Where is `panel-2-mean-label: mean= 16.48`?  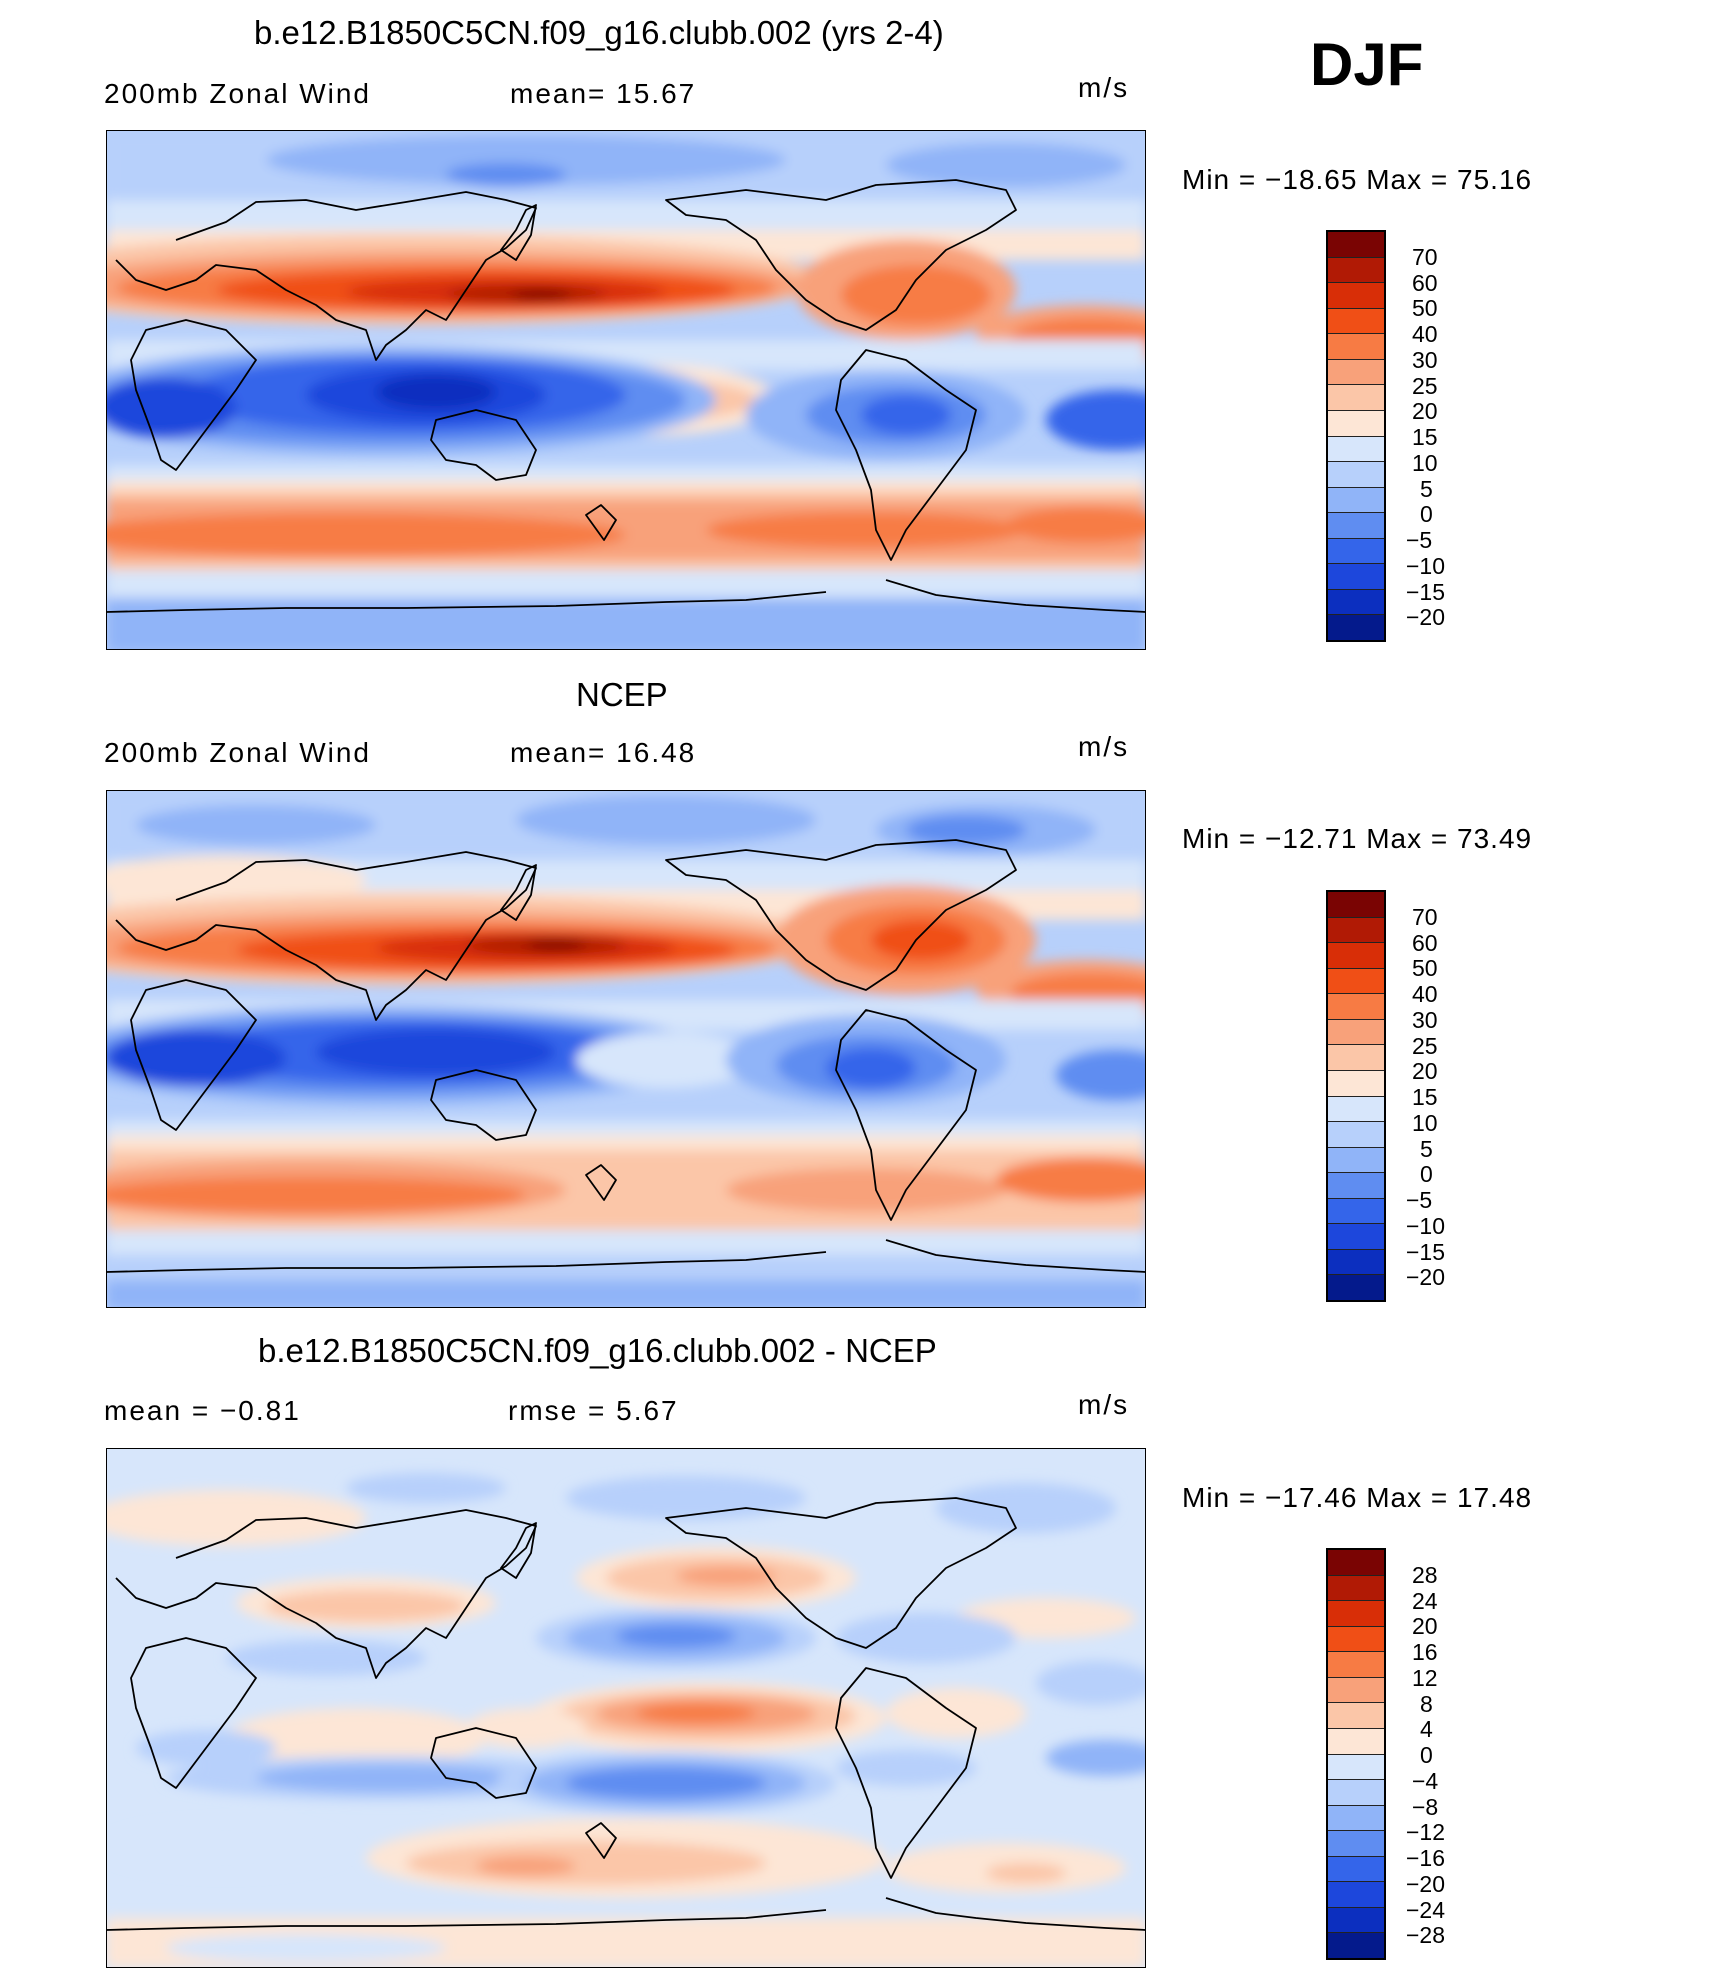 panel-2-mean-label: mean= 16.48 is located at coordinates (603, 752).